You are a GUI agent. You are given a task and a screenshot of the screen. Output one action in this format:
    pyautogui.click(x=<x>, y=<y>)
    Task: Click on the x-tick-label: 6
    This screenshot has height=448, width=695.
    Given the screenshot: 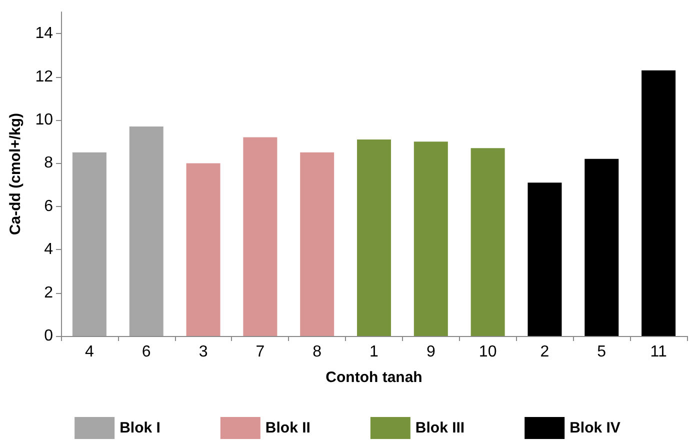 What is the action you would take?
    pyautogui.click(x=146, y=352)
    